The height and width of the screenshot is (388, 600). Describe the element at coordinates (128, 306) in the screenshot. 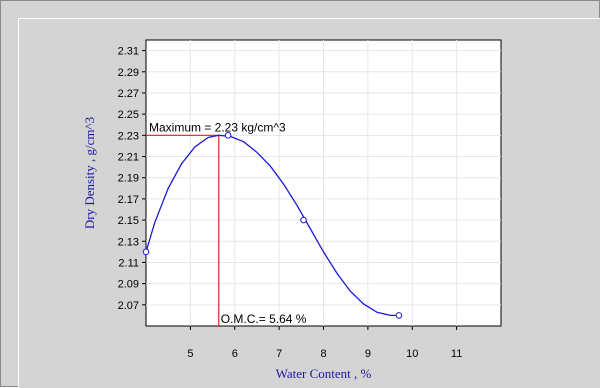

I see `y-tick-label: 2.07` at that location.